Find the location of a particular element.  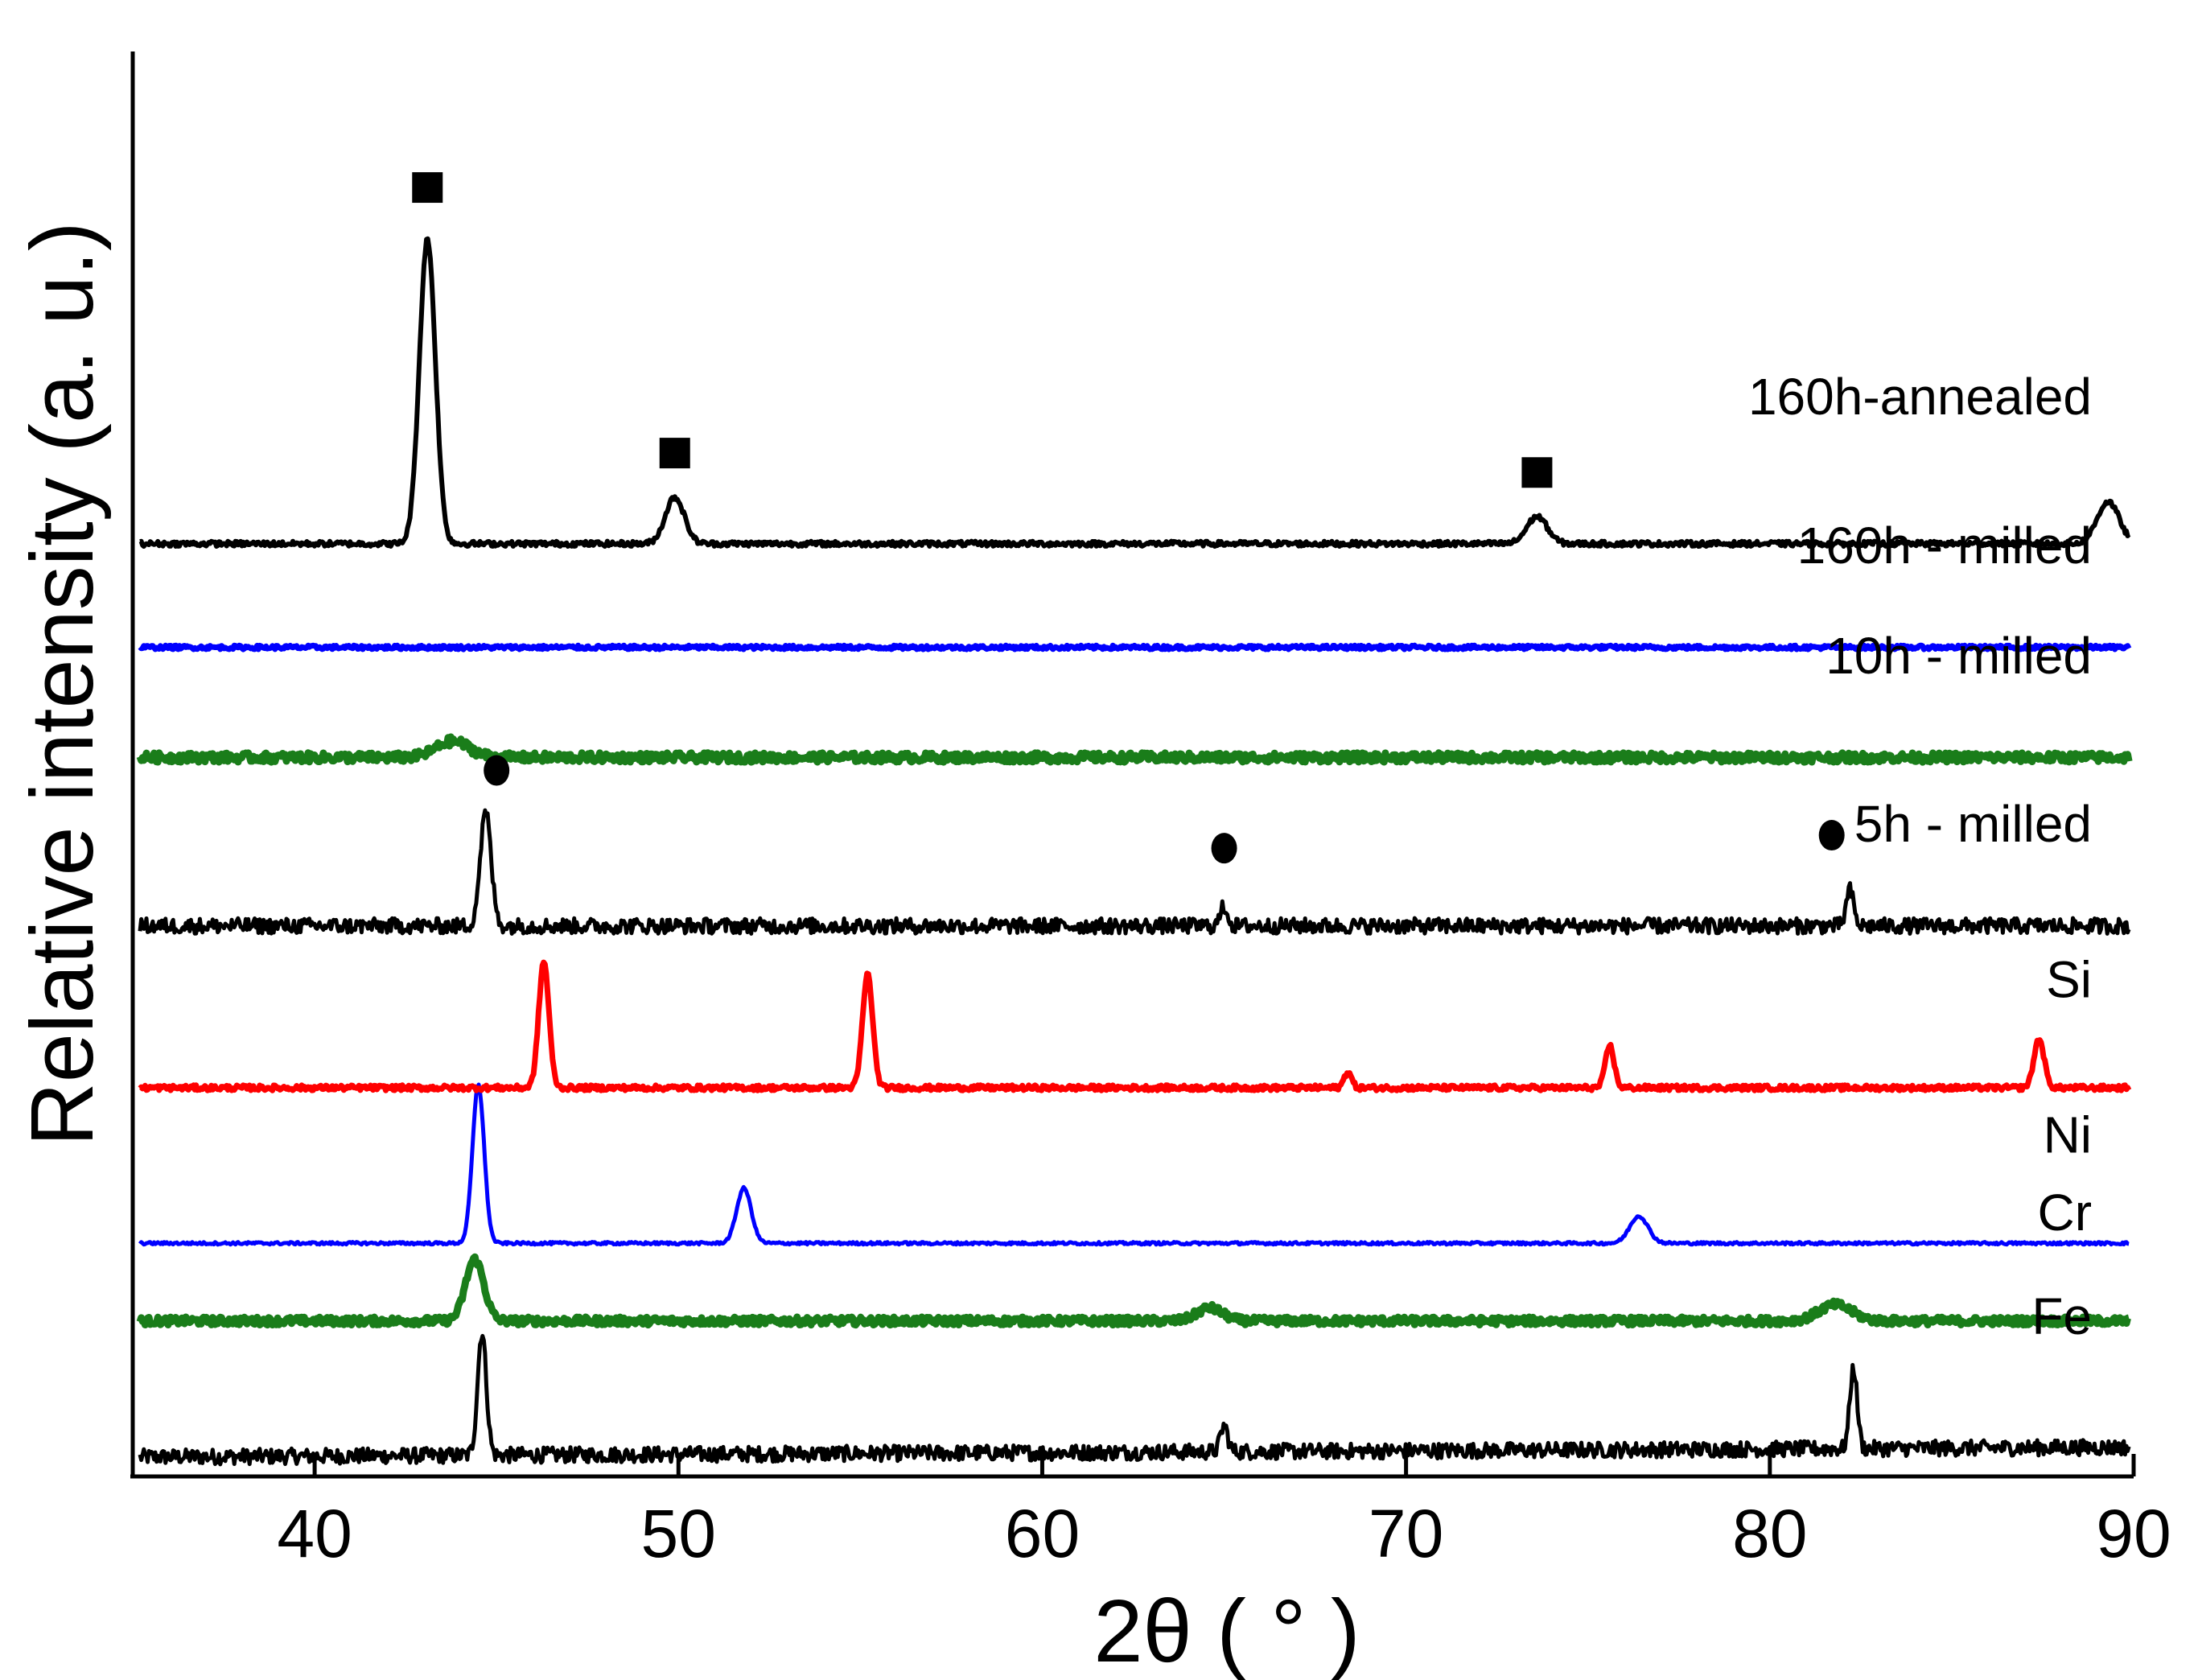

series-label-10h---milled: 10h - milled is located at coordinates (1959, 656).